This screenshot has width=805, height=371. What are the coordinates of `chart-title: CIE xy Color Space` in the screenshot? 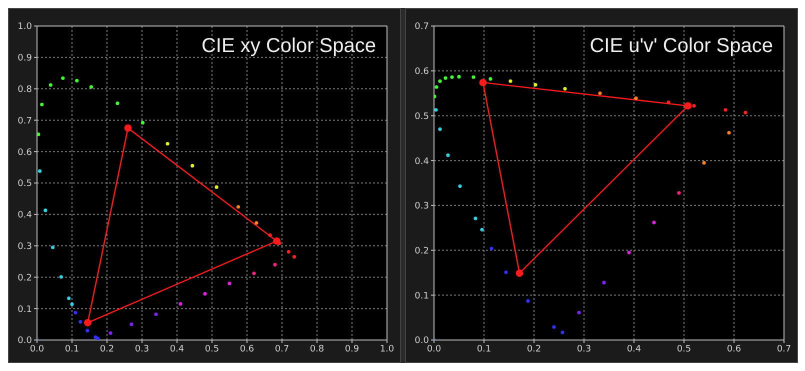 It's located at (288, 46).